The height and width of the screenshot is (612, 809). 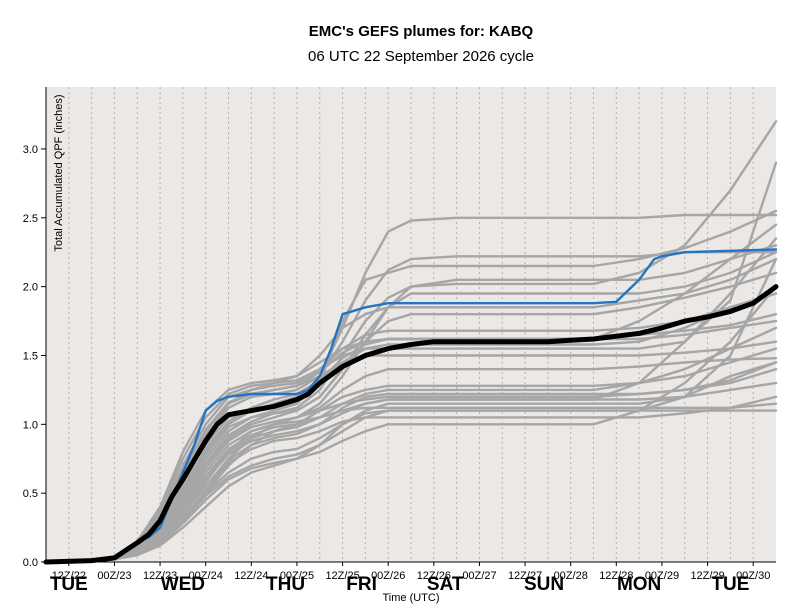 I want to click on day-label: SAT, so click(x=445, y=584).